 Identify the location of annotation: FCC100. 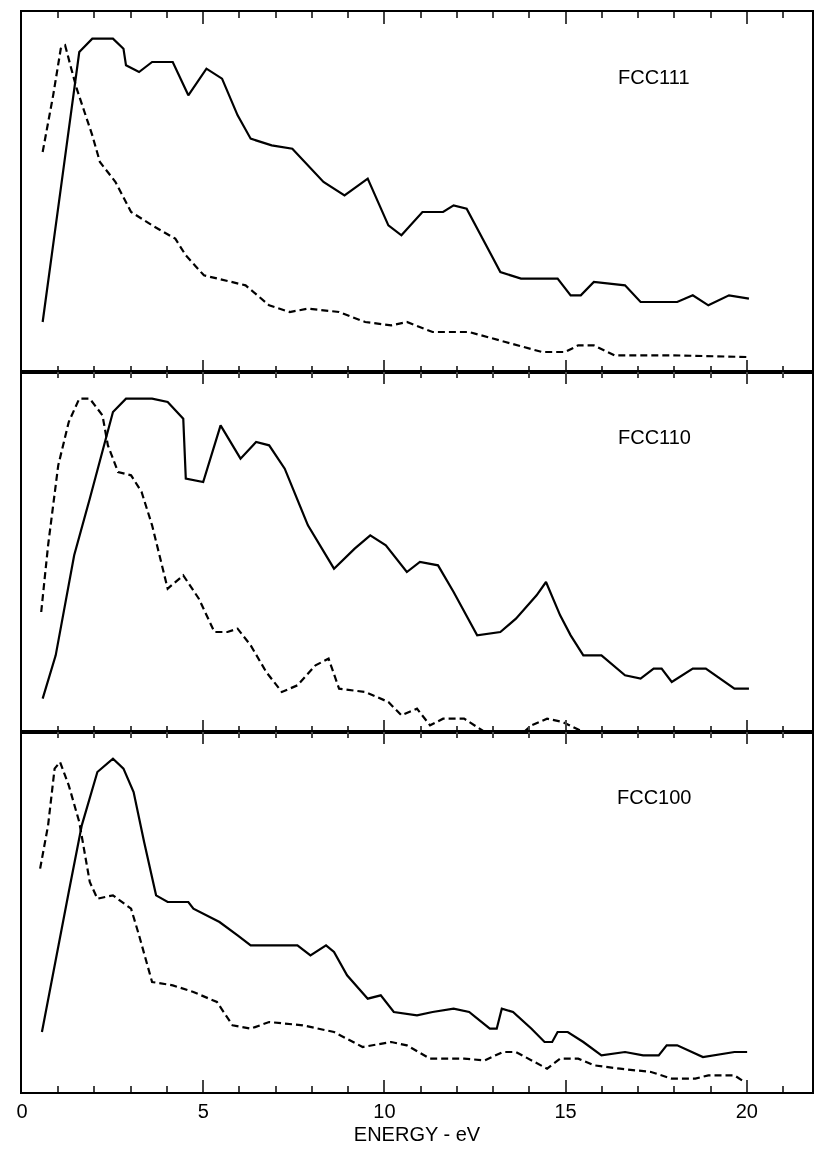
(654, 797).